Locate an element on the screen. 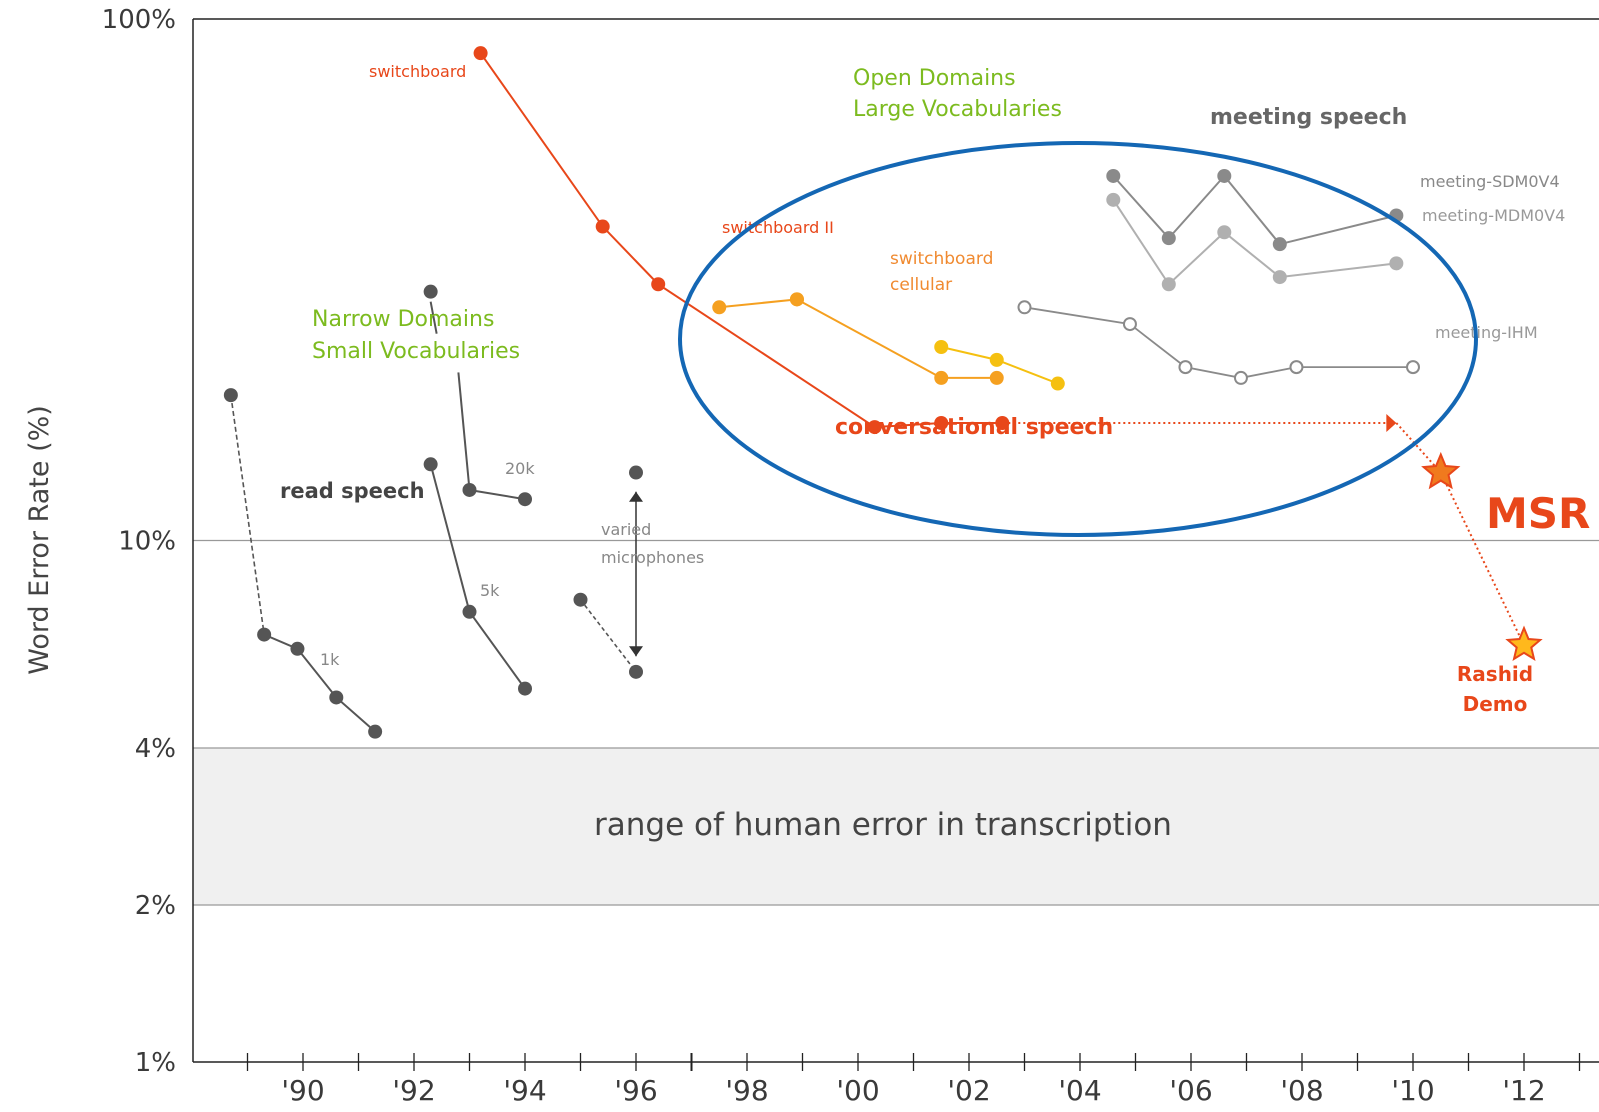 Image resolution: width=1599 pixels, height=1112 pixels. annotation: 5k is located at coordinates (490, 590).